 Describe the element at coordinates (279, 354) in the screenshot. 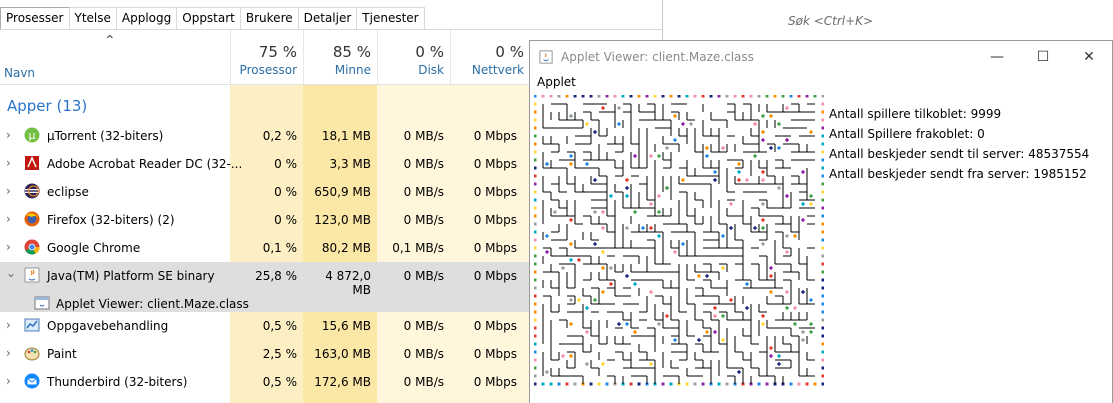

I see `process-cpu: 2,5 %` at that location.